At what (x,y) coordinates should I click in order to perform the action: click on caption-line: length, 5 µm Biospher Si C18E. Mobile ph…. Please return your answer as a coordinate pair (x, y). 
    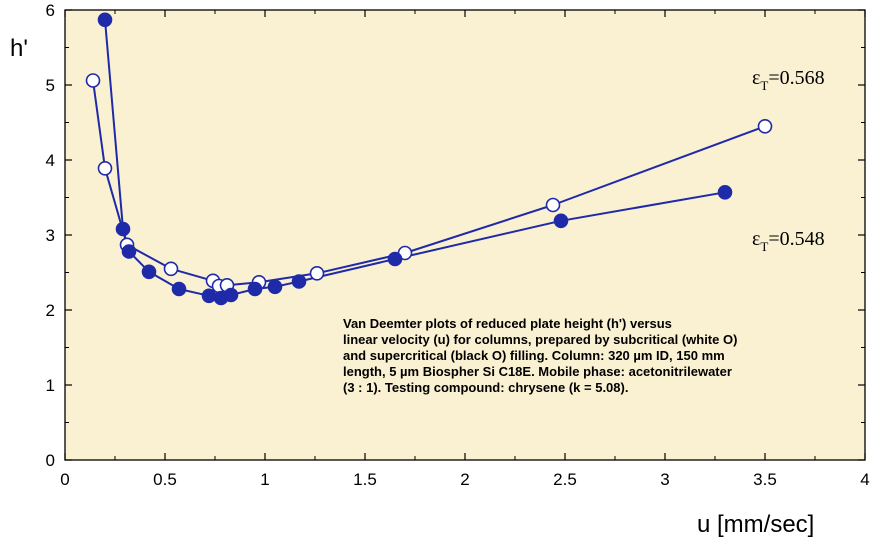
    Looking at the image, I should click on (537, 371).